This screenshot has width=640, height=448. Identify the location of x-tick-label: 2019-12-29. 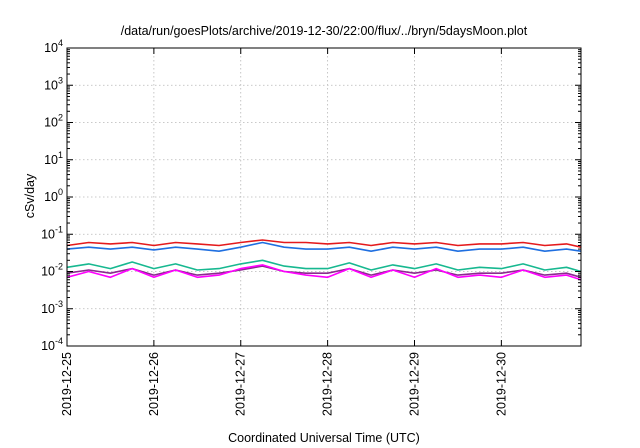
(414, 384).